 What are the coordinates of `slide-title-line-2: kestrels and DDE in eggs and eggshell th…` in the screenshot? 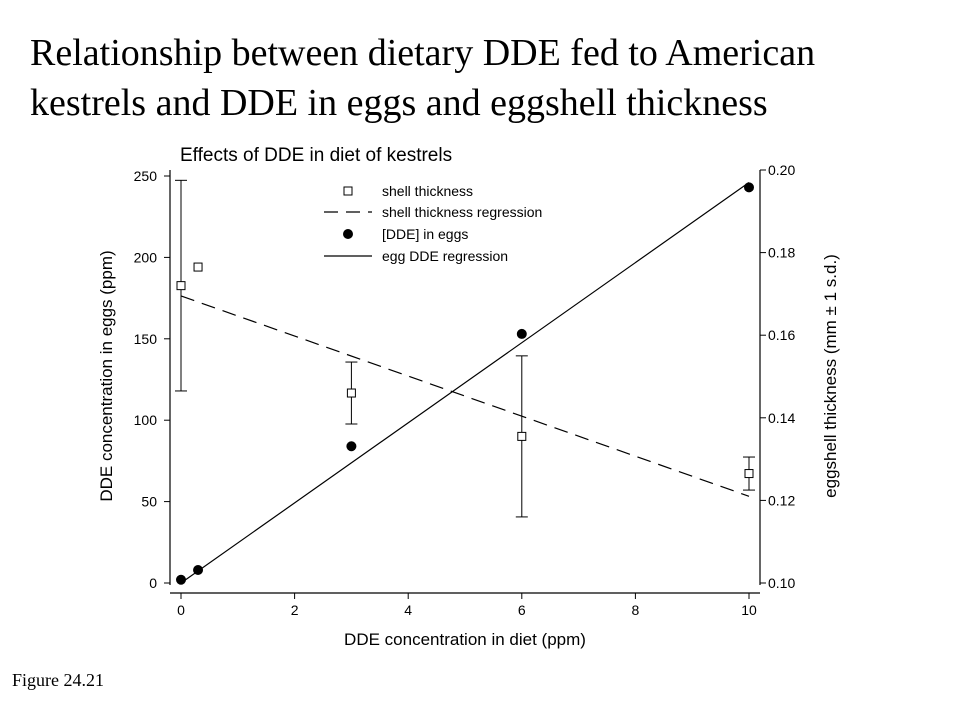 It's located at (399, 103).